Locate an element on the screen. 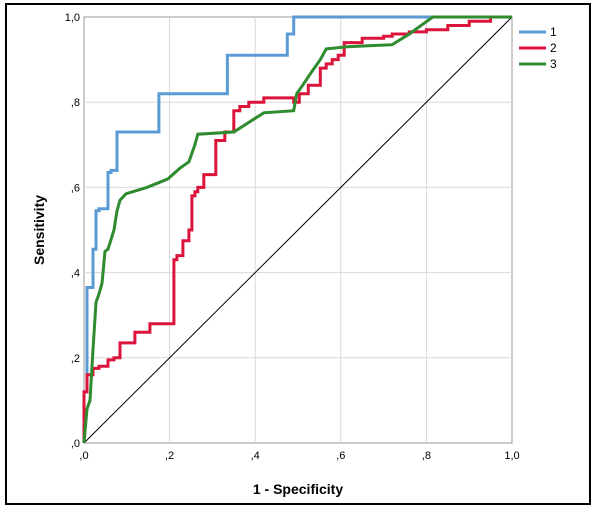 This screenshot has height=511, width=597. x-tick-label-5: 1,0 is located at coordinates (511, 456).